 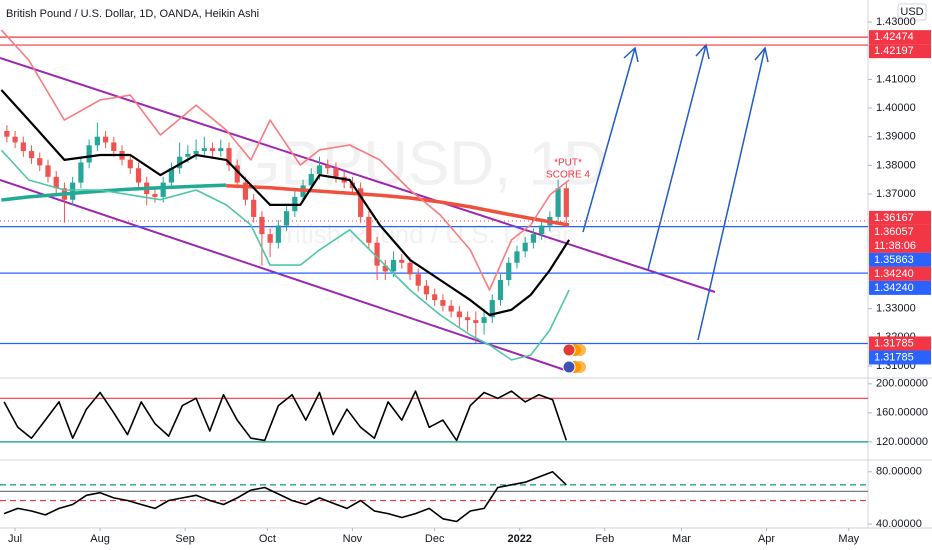 What do you see at coordinates (420, 234) in the screenshot?
I see `watermark-subtitle: British Pound / U.S. Dollar` at bounding box center [420, 234].